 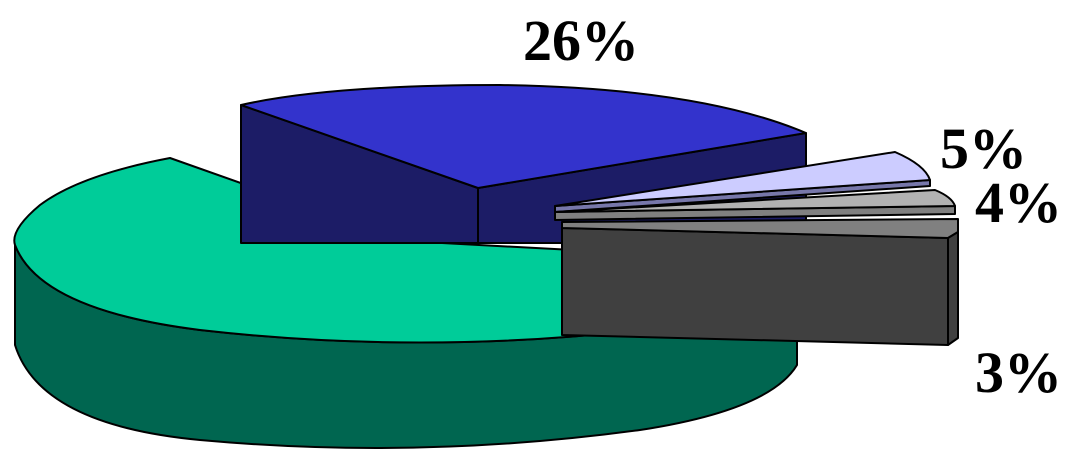 What do you see at coordinates (1018, 202) in the screenshot?
I see `pie-label-s4: 4%` at bounding box center [1018, 202].